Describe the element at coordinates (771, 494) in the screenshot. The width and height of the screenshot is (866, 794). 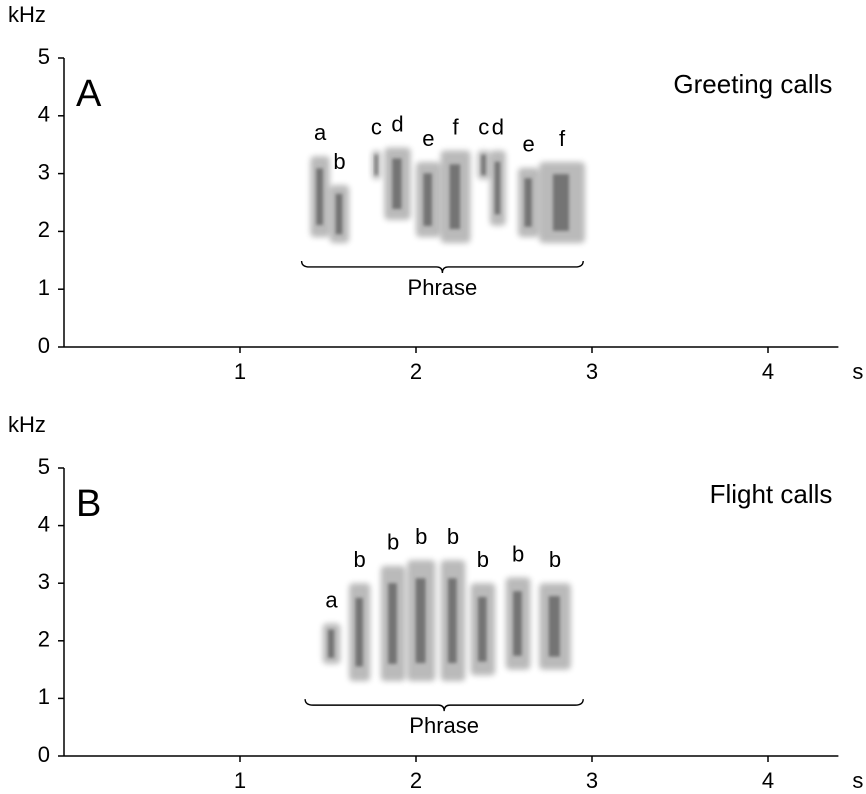
I see `panel-title: Flight calls` at that location.